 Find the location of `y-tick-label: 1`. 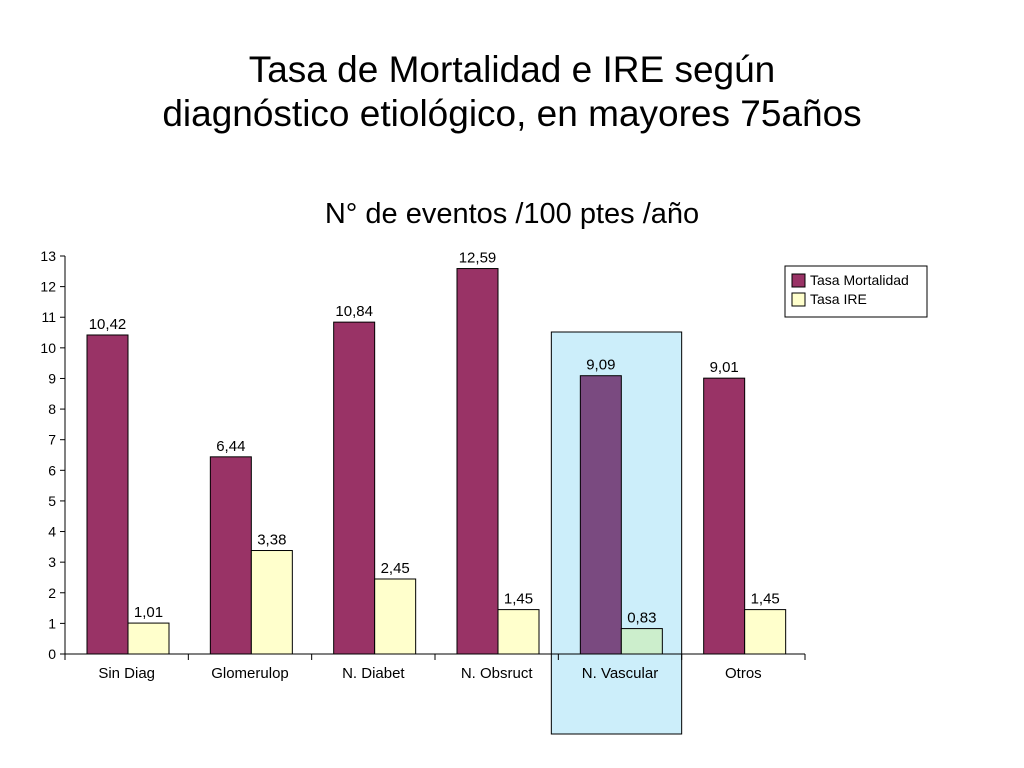

y-tick-label: 1 is located at coordinates (52, 623).